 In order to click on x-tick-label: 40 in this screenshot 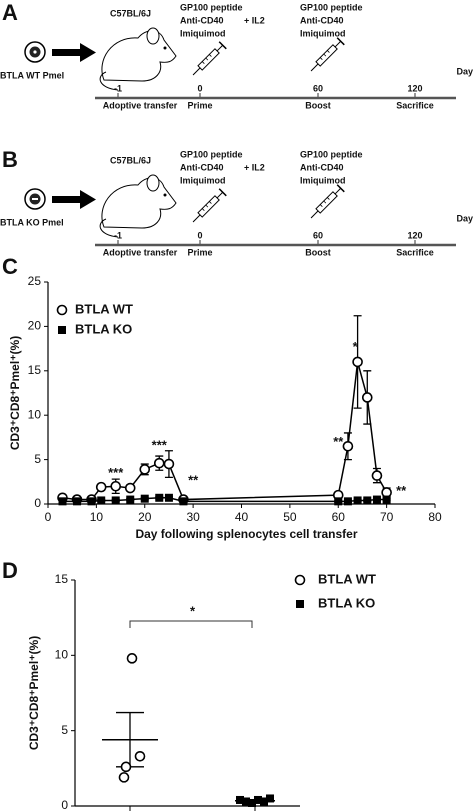, I will do `click(242, 517)`.